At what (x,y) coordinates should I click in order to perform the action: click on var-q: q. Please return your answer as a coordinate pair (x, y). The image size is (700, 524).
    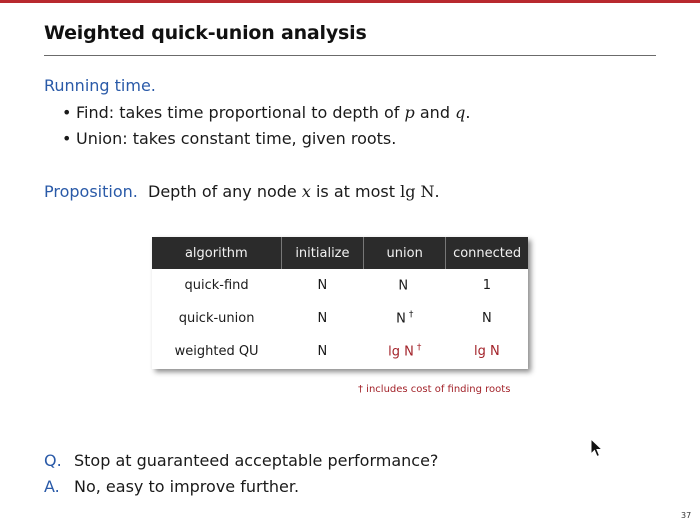
    Looking at the image, I should click on (460, 112).